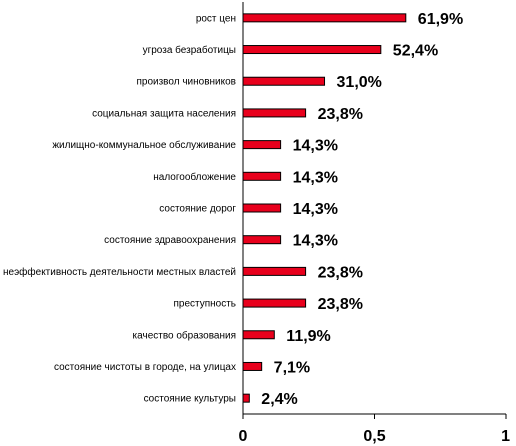 This screenshot has height=446, width=516. I want to click on category-label: рост цен, so click(216, 18).